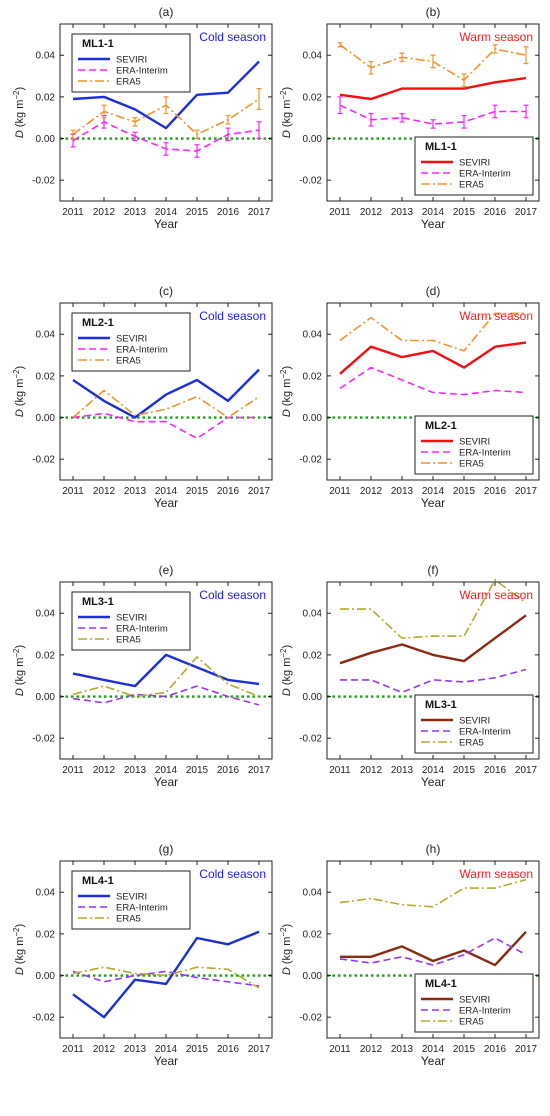 The height and width of the screenshot is (1116, 550). Describe the element at coordinates (496, 874) in the screenshot. I see `season-label: Warm season` at that location.